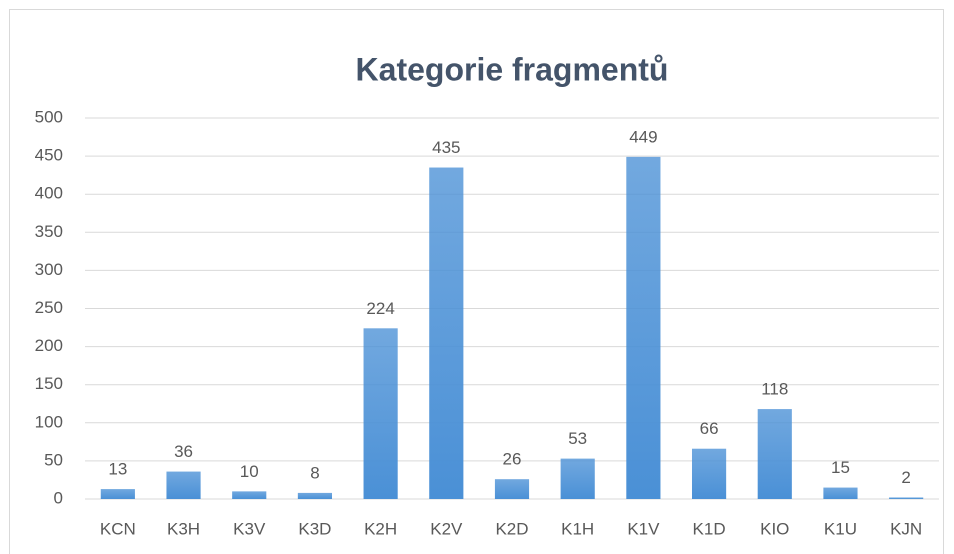  Describe the element at coordinates (58, 497) in the screenshot. I see `y-tick-label: 0` at that location.